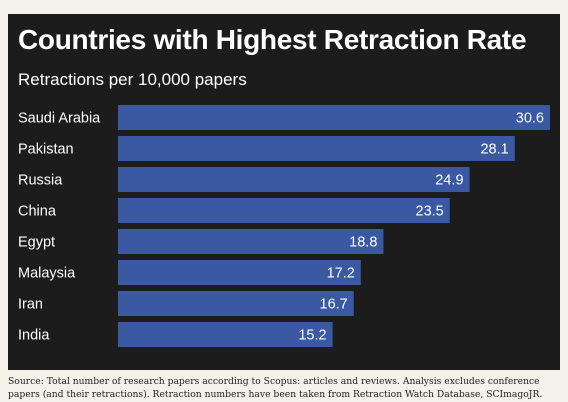  Describe the element at coordinates (449, 181) in the screenshot. I see `value-label: 24.9` at that location.